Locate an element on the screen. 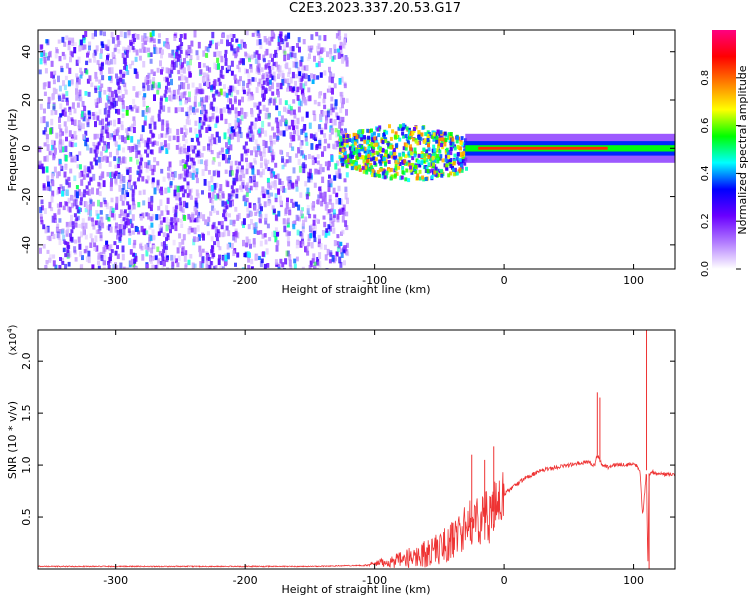  y-tick-label: -40 is located at coordinates (26, 245).